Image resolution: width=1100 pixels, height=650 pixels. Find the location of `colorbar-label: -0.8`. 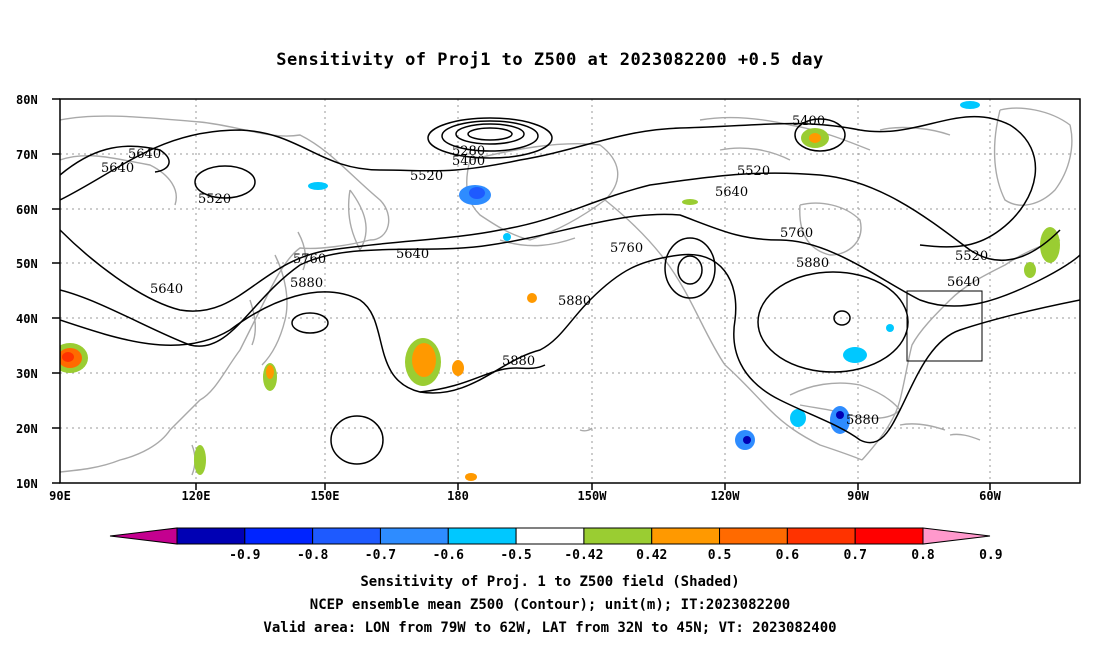

colorbar-label: -0.8 is located at coordinates (312, 555).